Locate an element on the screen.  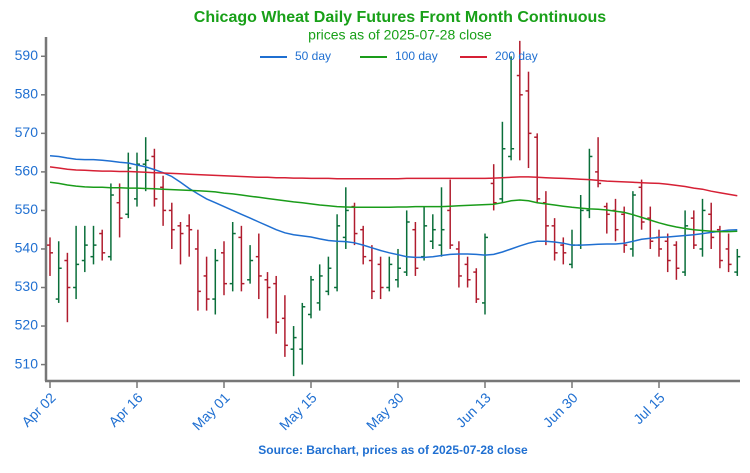
x-tick-label: May 30 is located at coordinates (385, 411).